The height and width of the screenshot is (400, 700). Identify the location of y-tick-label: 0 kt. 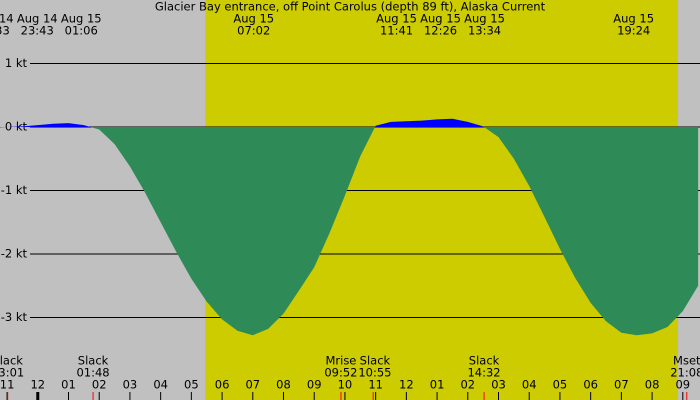
(16, 126).